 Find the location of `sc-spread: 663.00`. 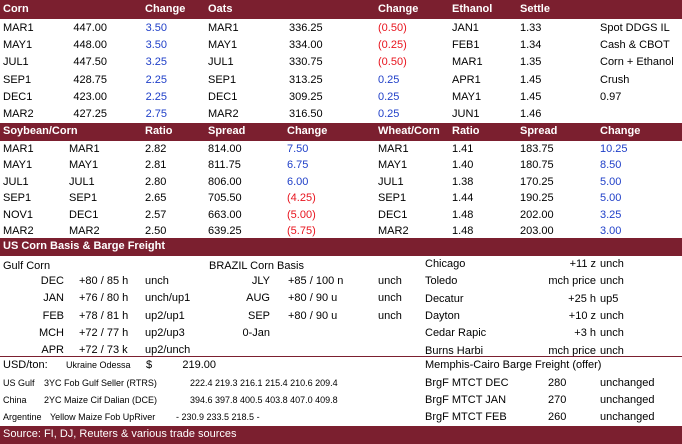

sc-spread: 663.00 is located at coordinates (225, 214).